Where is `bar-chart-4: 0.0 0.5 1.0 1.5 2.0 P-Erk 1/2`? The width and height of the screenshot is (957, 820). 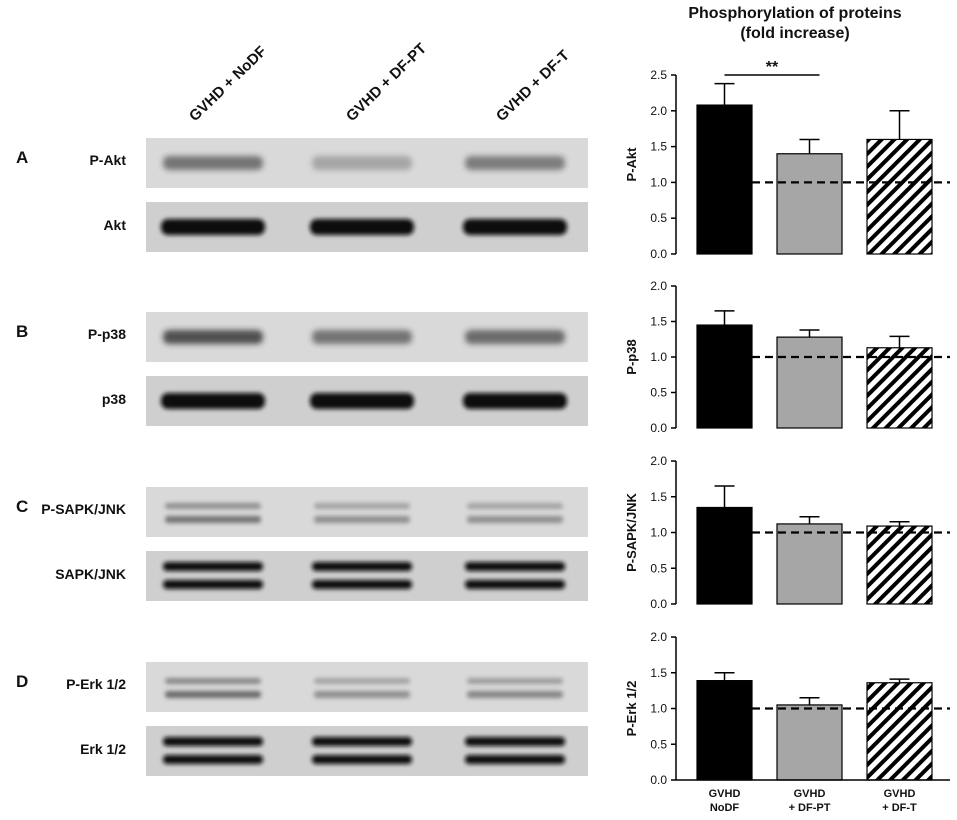 bar-chart-4: 0.0 0.5 1.0 1.5 2.0 P-Erk 1/2 is located at coordinates (787, 708).